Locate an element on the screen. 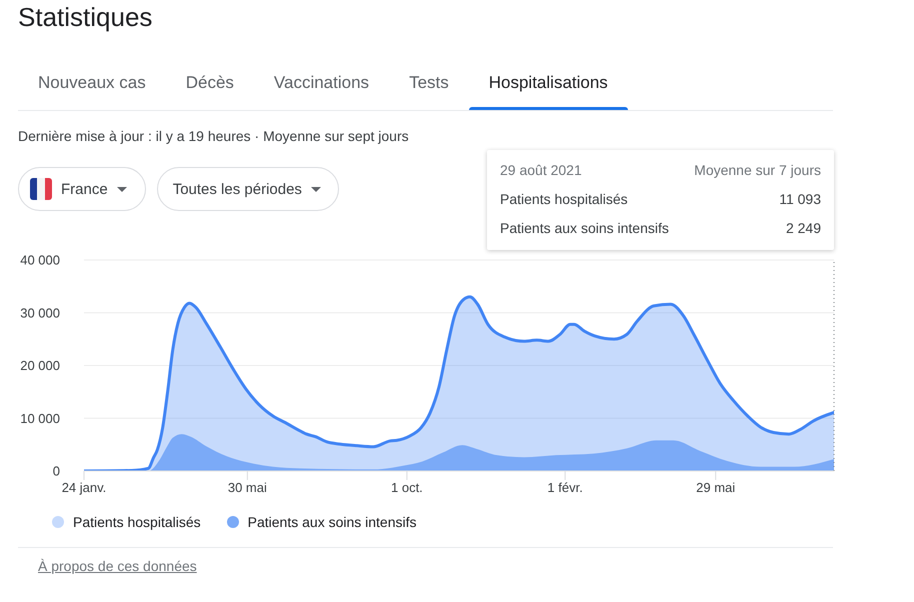 Image resolution: width=914 pixels, height=602 pixels. dropdown-button: Toutes les périodes is located at coordinates (247, 189).